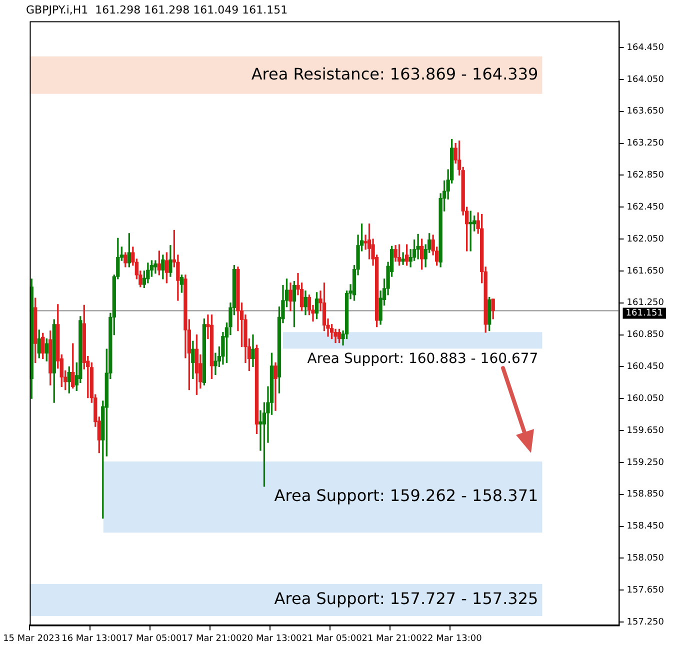 The width and height of the screenshot is (673, 647). Describe the element at coordinates (645, 207) in the screenshot. I see `y-tick-label: 162.450` at that location.